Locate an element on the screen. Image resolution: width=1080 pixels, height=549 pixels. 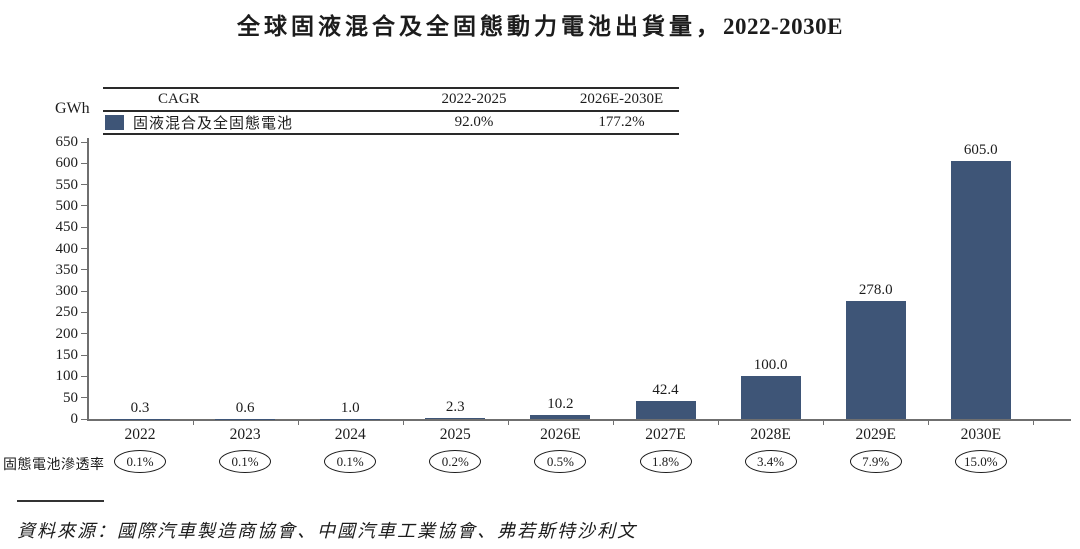
x-category-label: 2029E is located at coordinates (875, 434).